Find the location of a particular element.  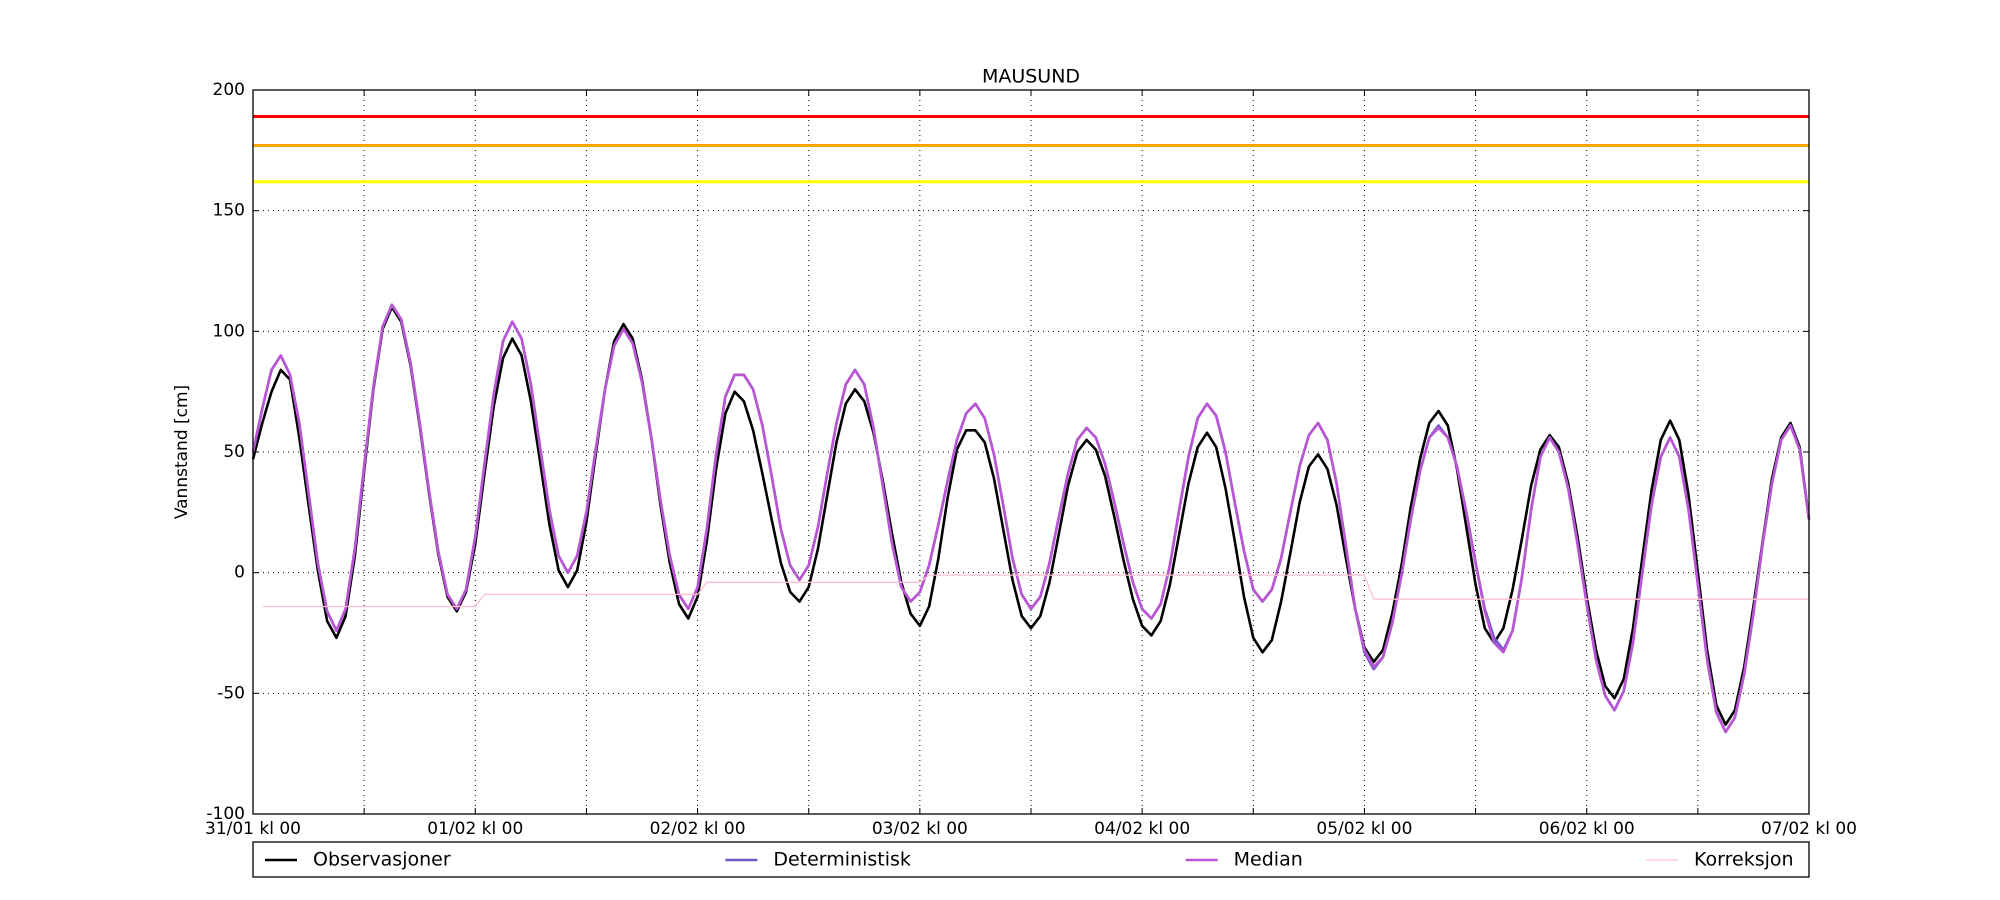

y-tick-label: 50 is located at coordinates (234, 452).